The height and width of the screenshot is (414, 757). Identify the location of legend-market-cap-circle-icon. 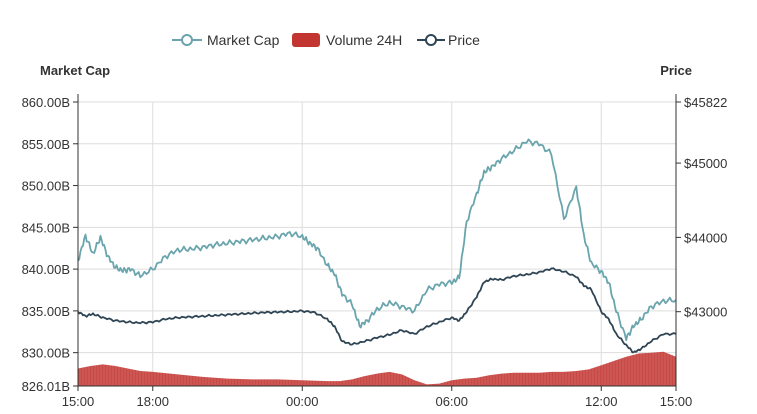
(187, 40).